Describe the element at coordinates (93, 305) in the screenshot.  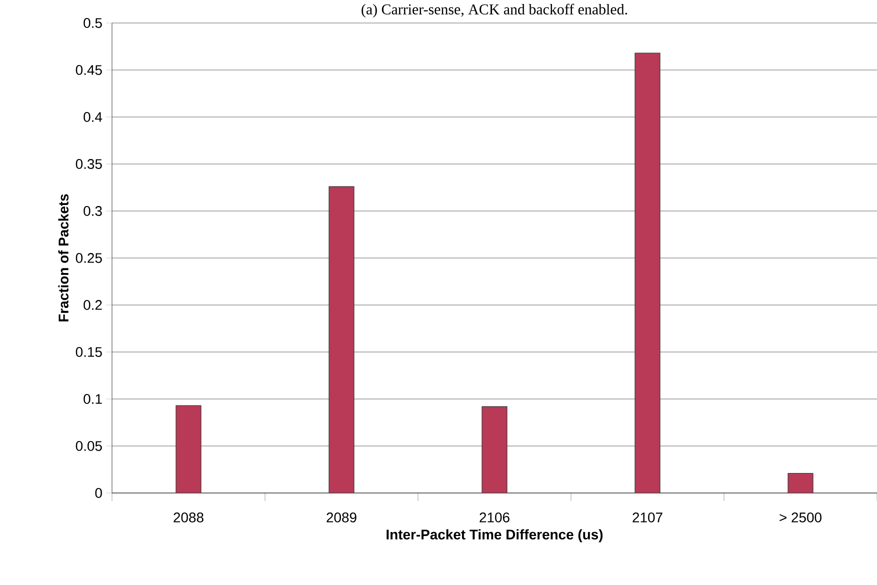
I see `y-tick-label: 0.2` at that location.